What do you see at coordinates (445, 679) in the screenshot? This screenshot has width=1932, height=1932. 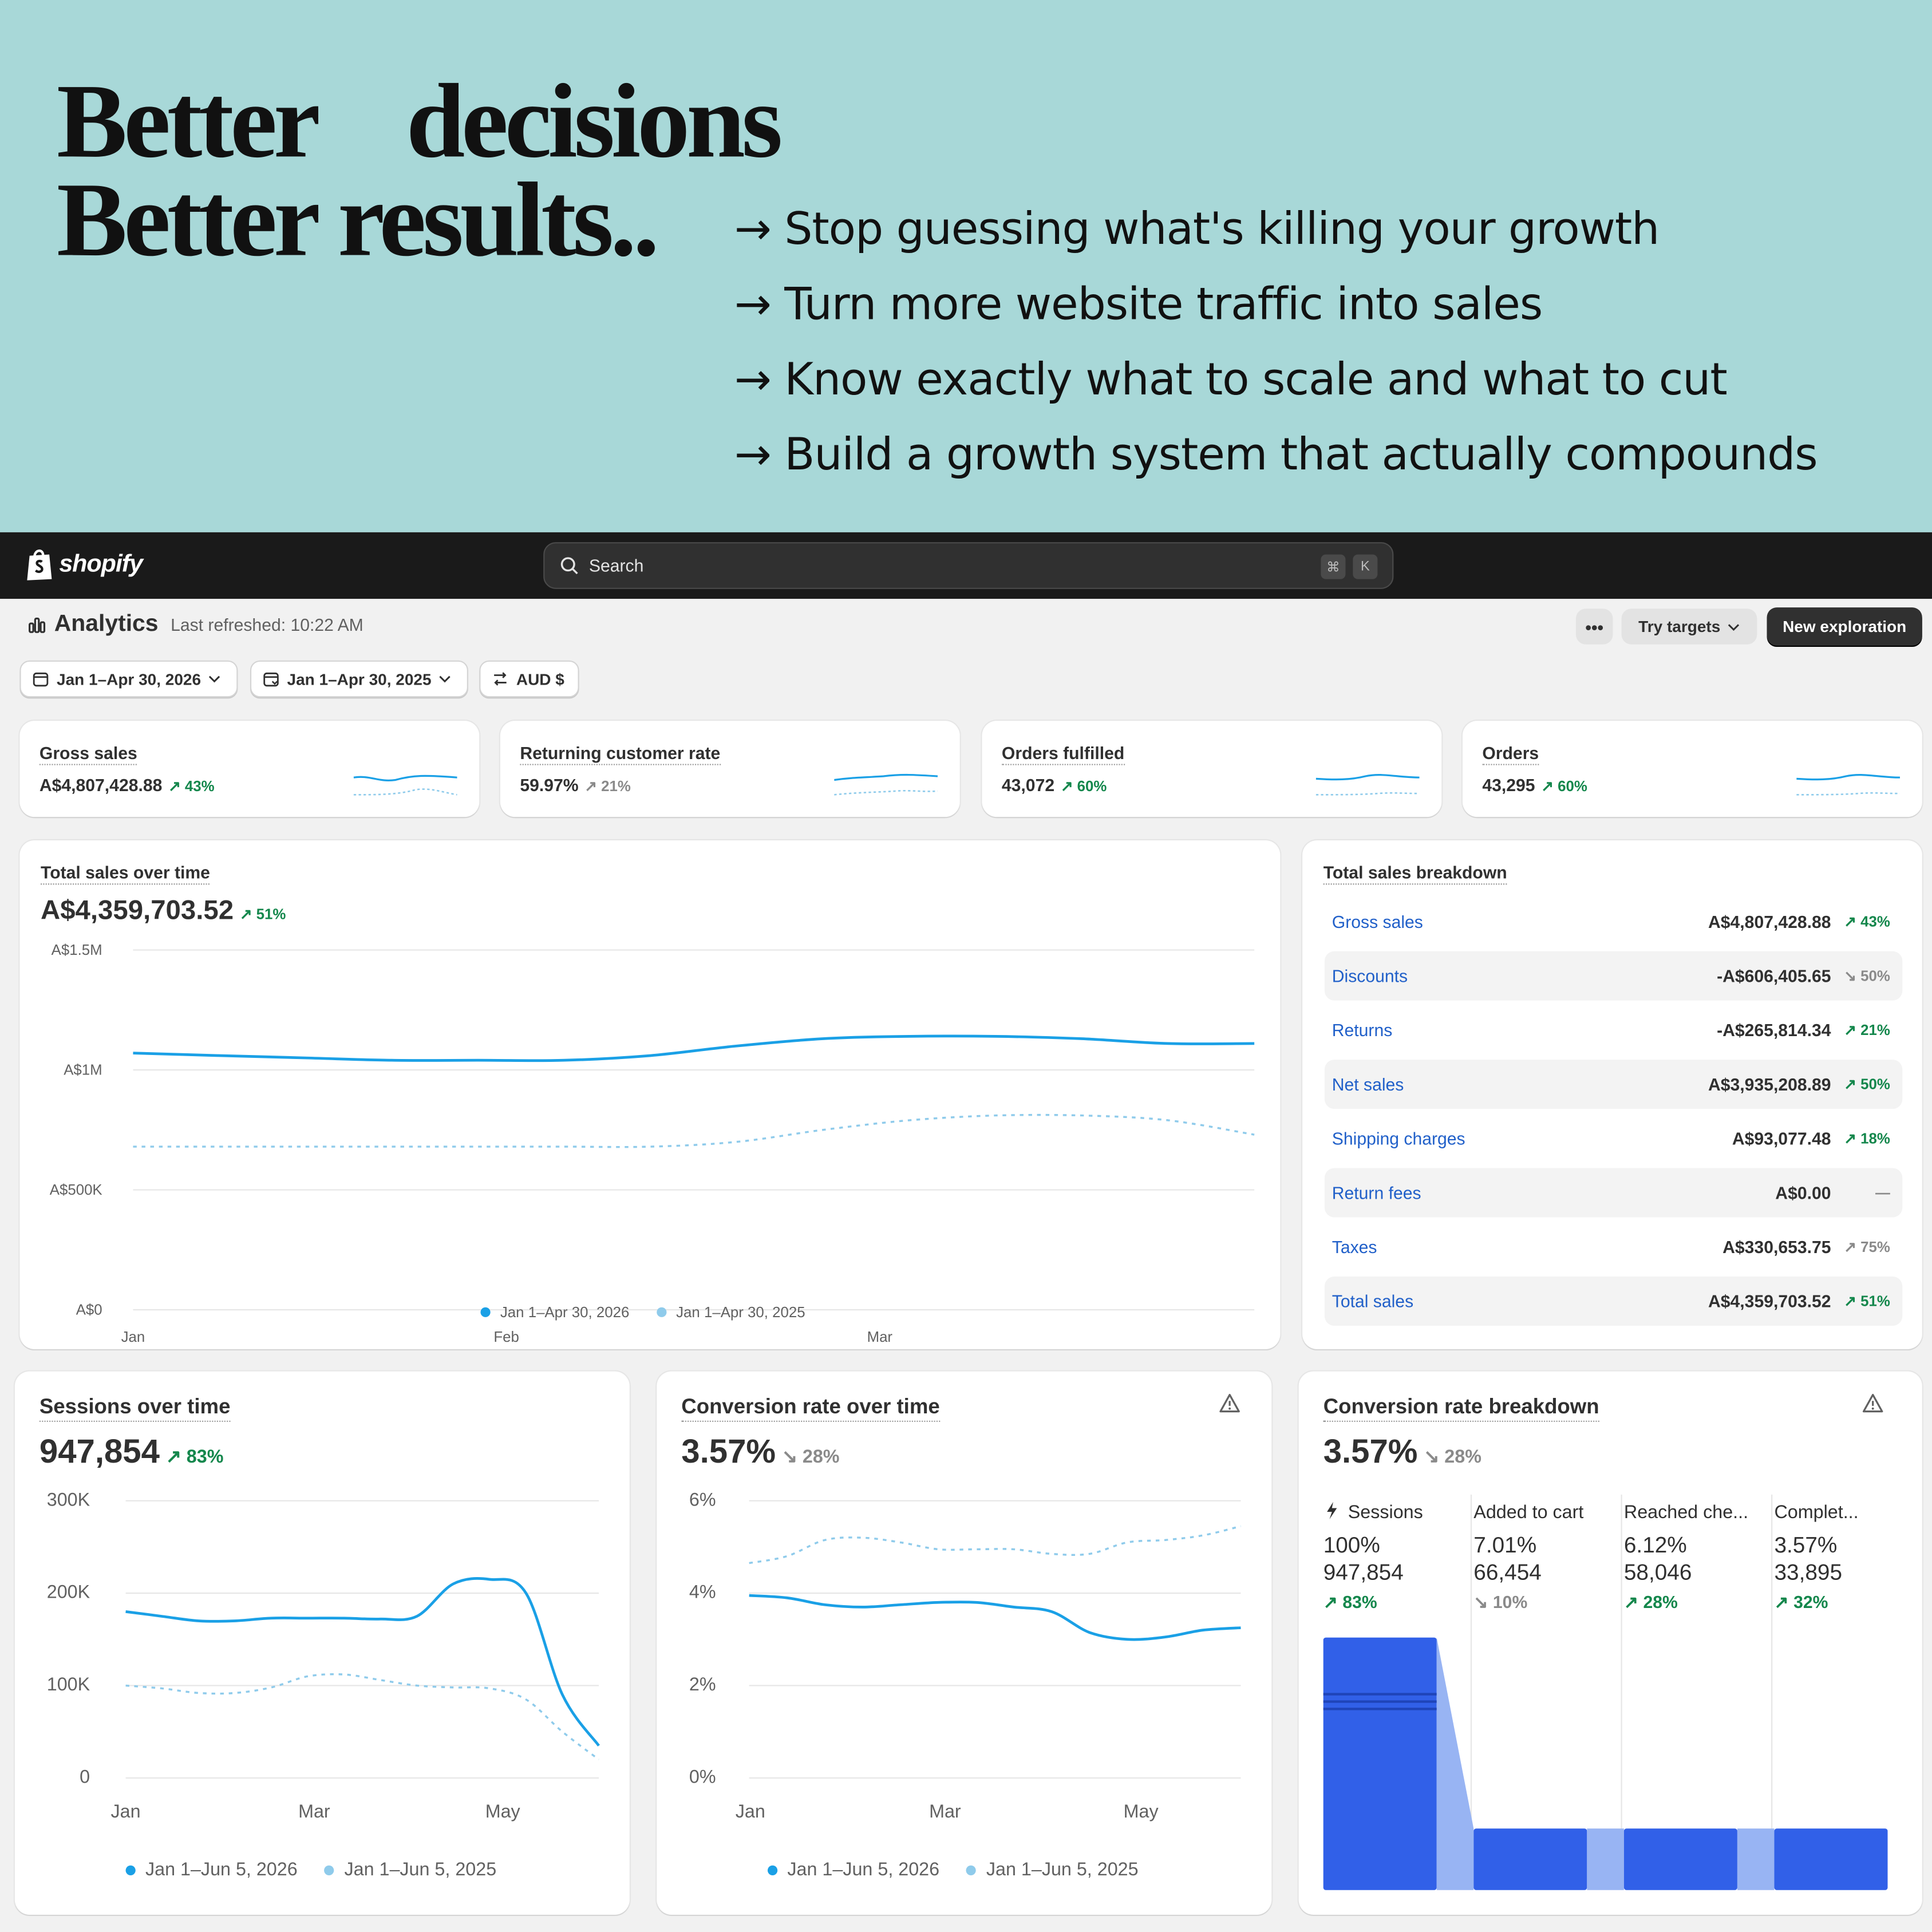 I see `chevron-down-icon` at bounding box center [445, 679].